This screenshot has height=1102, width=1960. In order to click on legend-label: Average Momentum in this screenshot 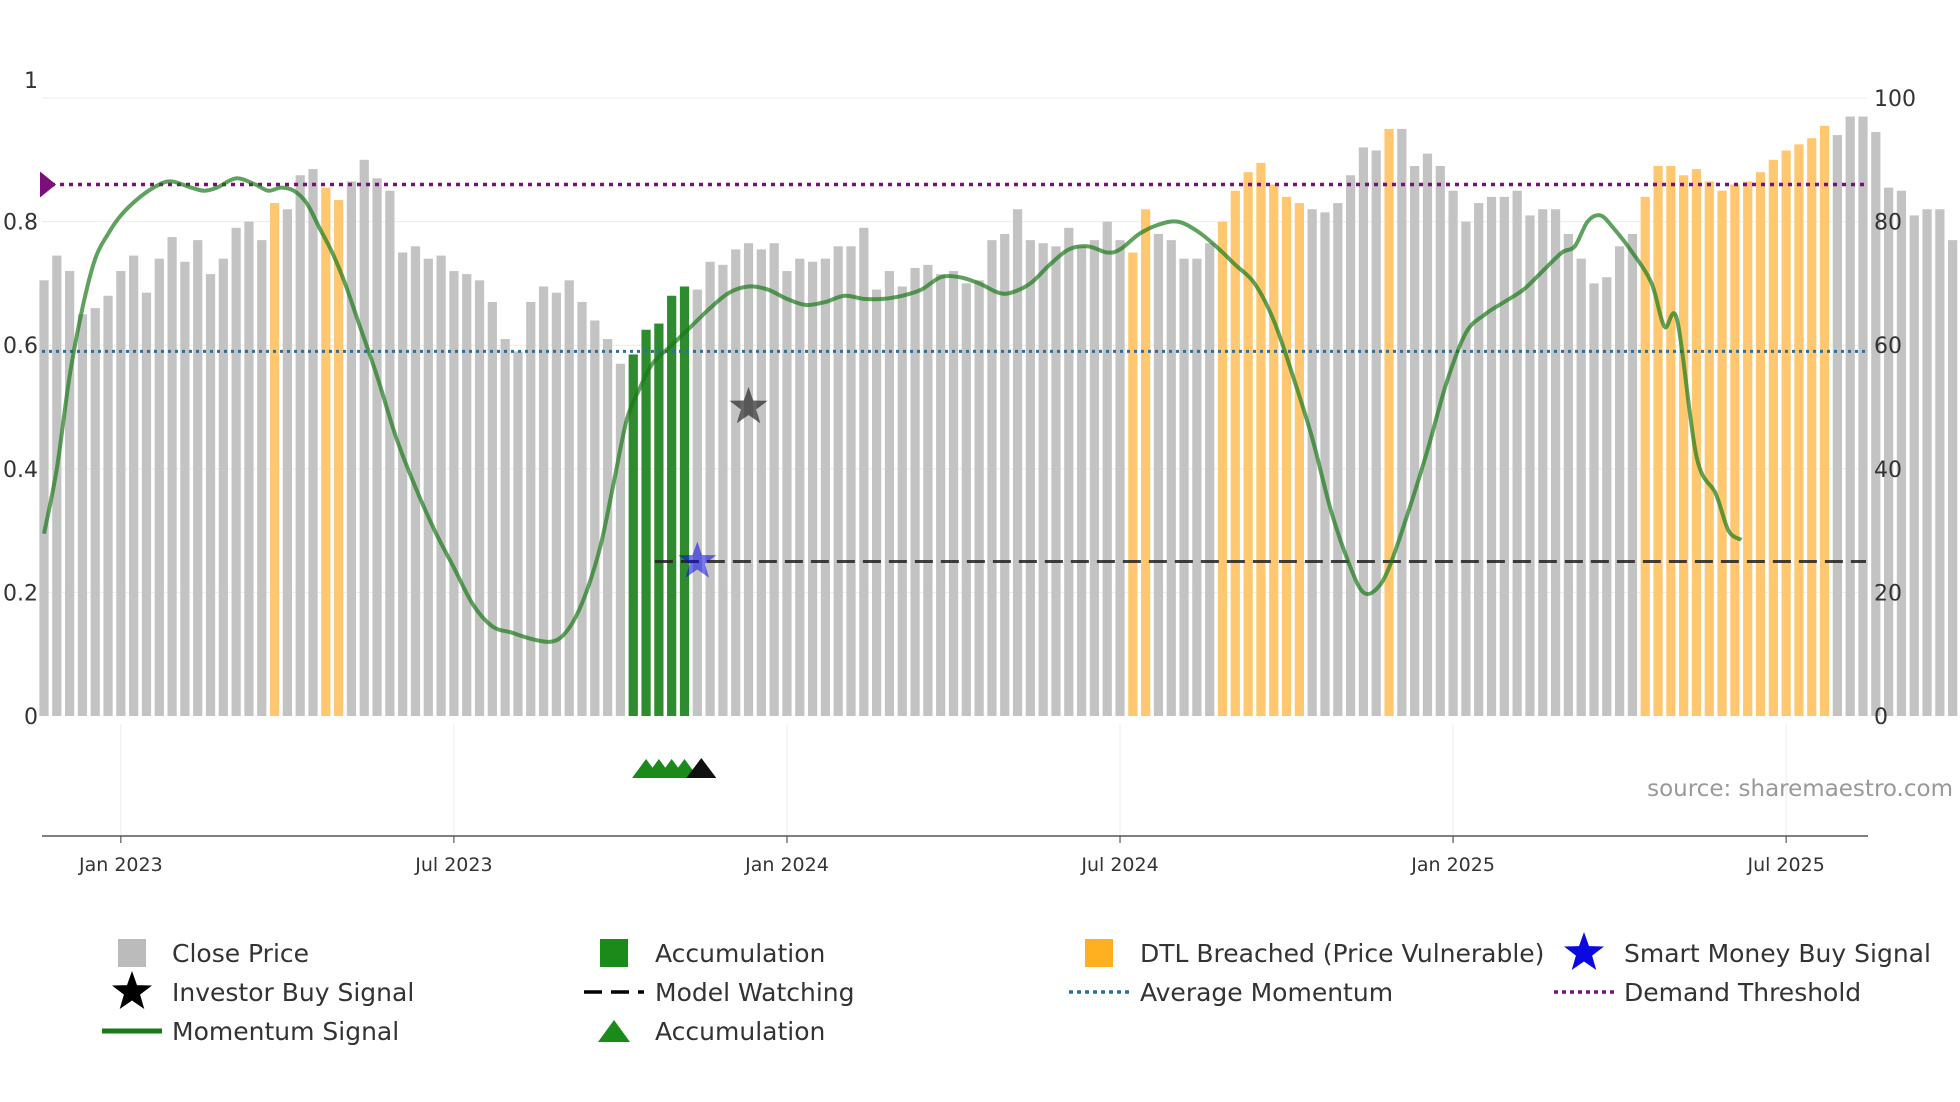, I will do `click(1266, 992)`.